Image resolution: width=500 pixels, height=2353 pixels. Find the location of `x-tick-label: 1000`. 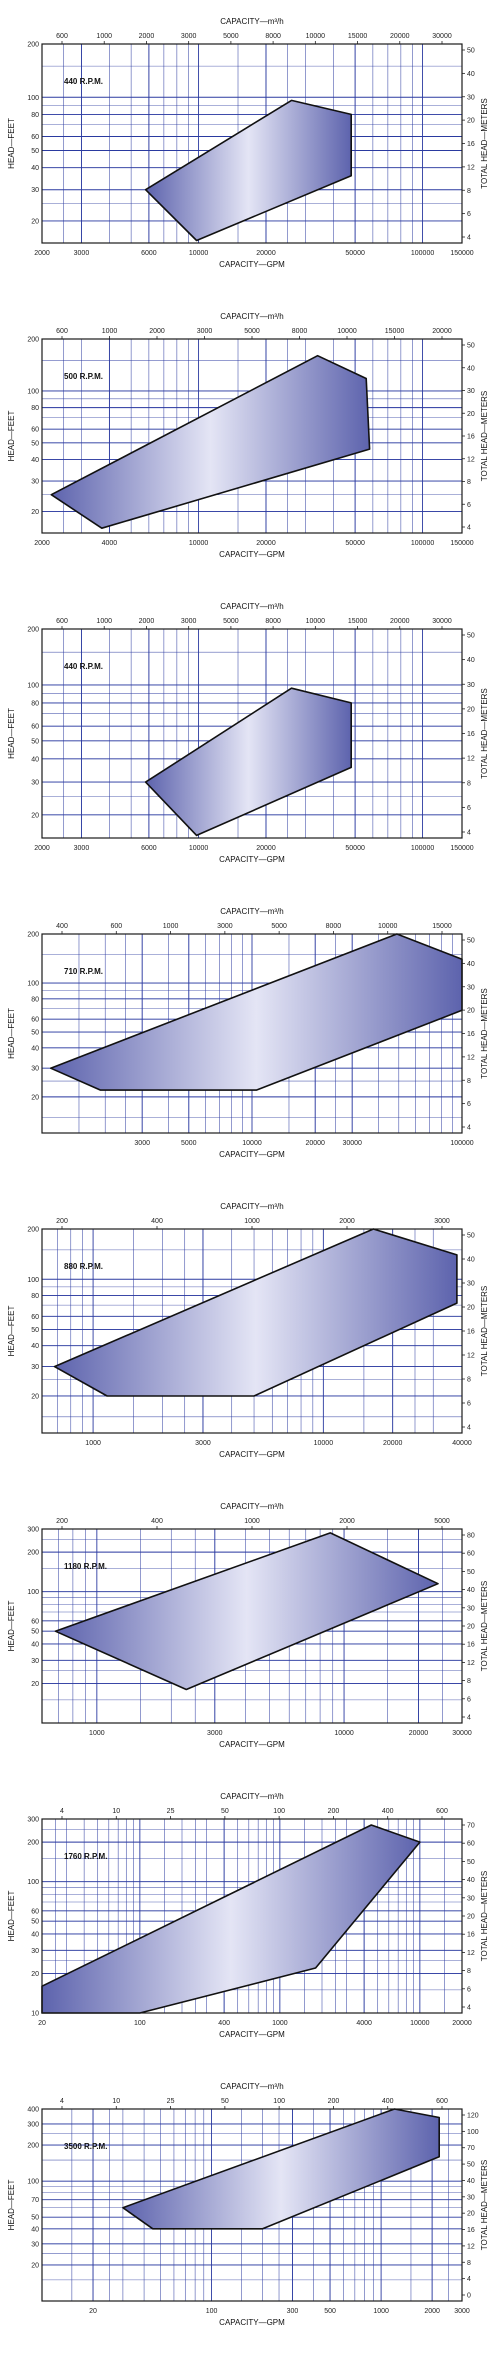

x-tick-label: 1000 is located at coordinates (381, 2311).